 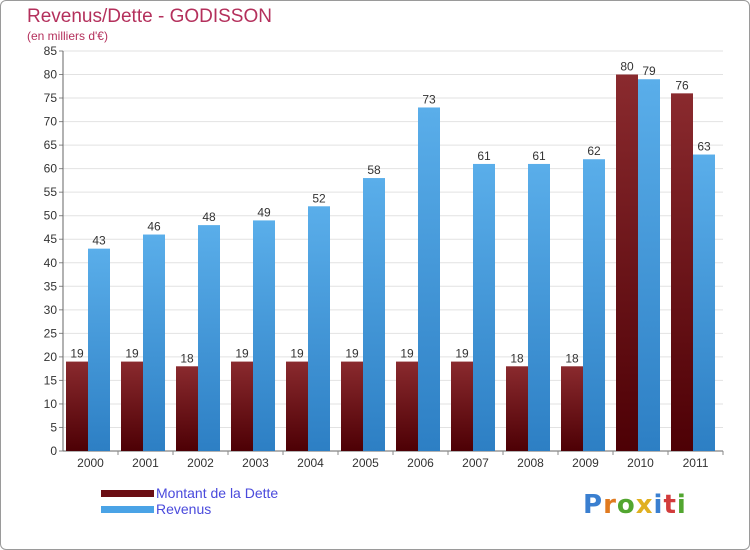 I want to click on y-tick-label: 70, so click(x=51, y=122).